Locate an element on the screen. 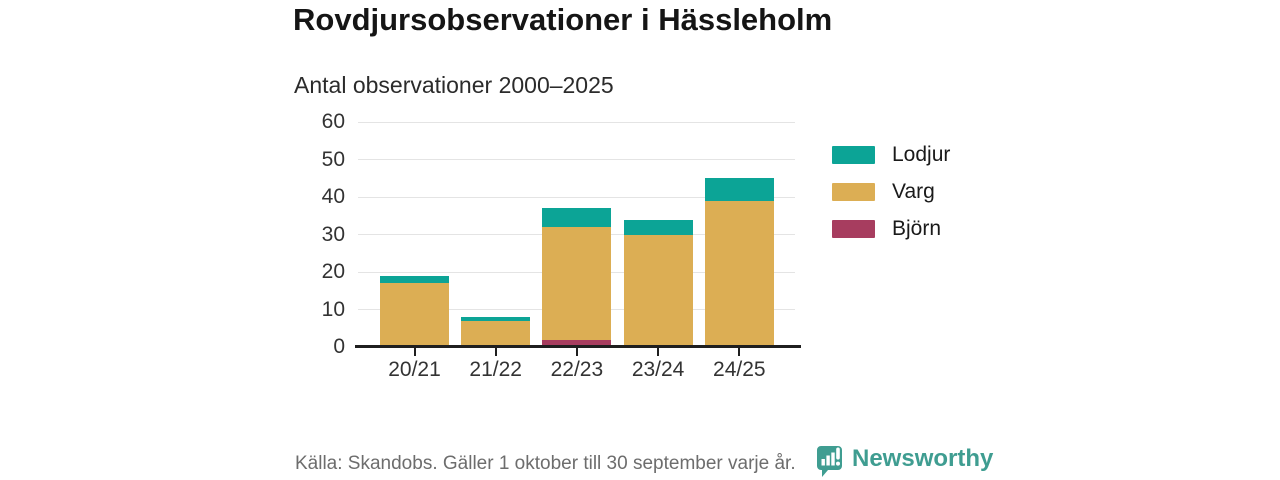 Image resolution: width=1280 pixels, height=480 pixels. brand-name: Newsworthy is located at coordinates (923, 458).